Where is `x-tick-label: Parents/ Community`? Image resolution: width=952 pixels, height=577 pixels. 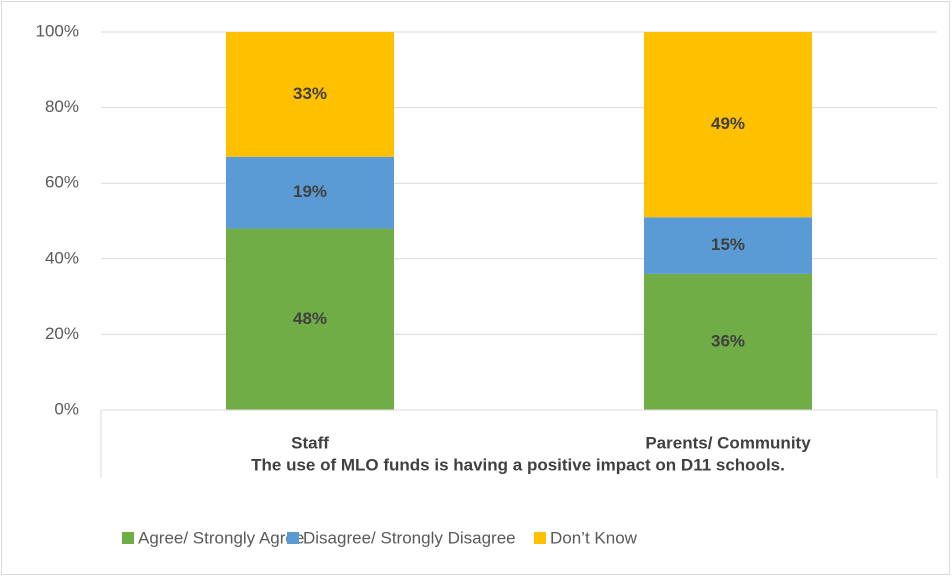
x-tick-label: Parents/ Community is located at coordinates (728, 442).